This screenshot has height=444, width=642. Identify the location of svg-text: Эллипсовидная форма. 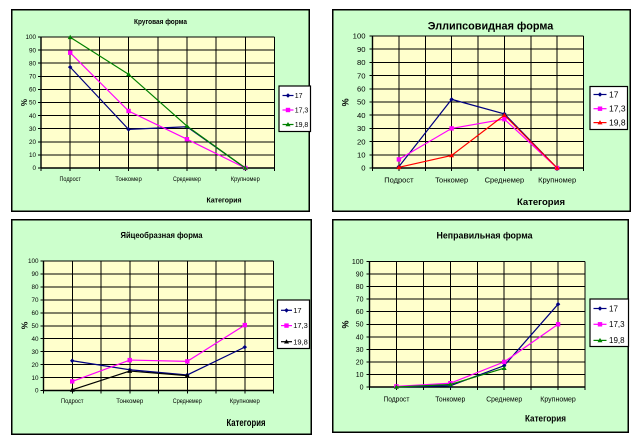
(491, 27).